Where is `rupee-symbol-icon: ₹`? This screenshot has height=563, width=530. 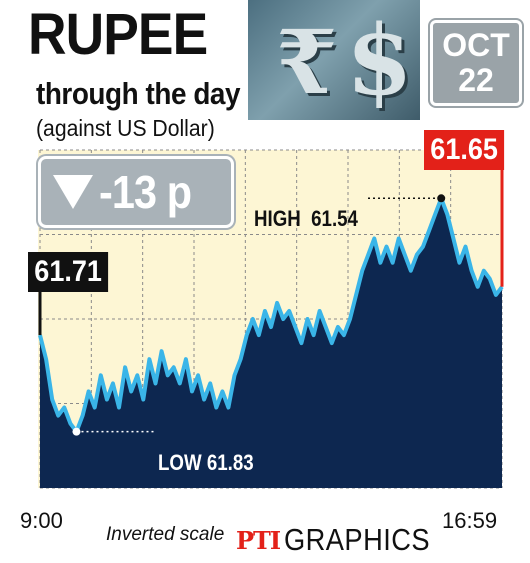
rupee-symbol-icon: ₹ is located at coordinates (307, 62).